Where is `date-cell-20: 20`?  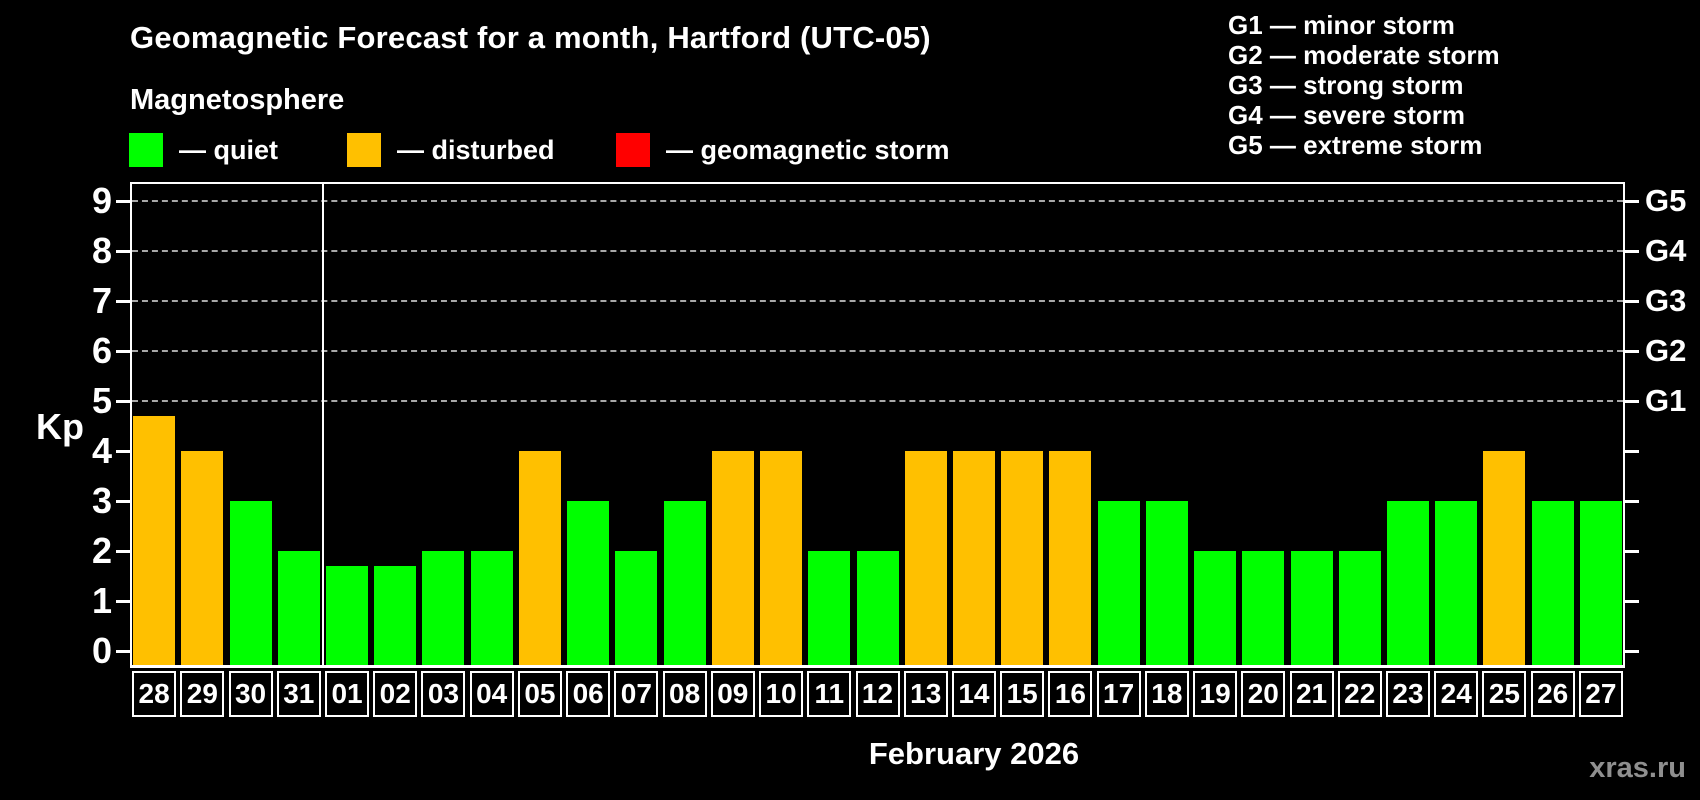
date-cell-20: 20 is located at coordinates (1263, 694).